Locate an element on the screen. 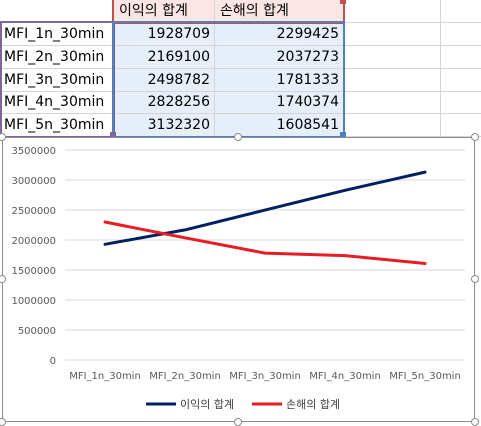 The width and height of the screenshot is (481, 426). row-label-cell: MFI_5n_30min is located at coordinates (56, 125).